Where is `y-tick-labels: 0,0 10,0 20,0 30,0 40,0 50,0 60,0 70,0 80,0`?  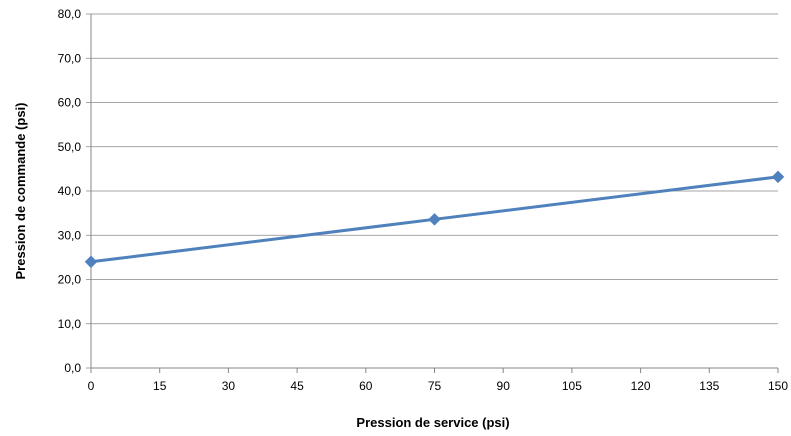 y-tick-labels: 0,0 10,0 20,0 30,0 40,0 50,0 60,0 70,0 80,0 is located at coordinates (70, 191).